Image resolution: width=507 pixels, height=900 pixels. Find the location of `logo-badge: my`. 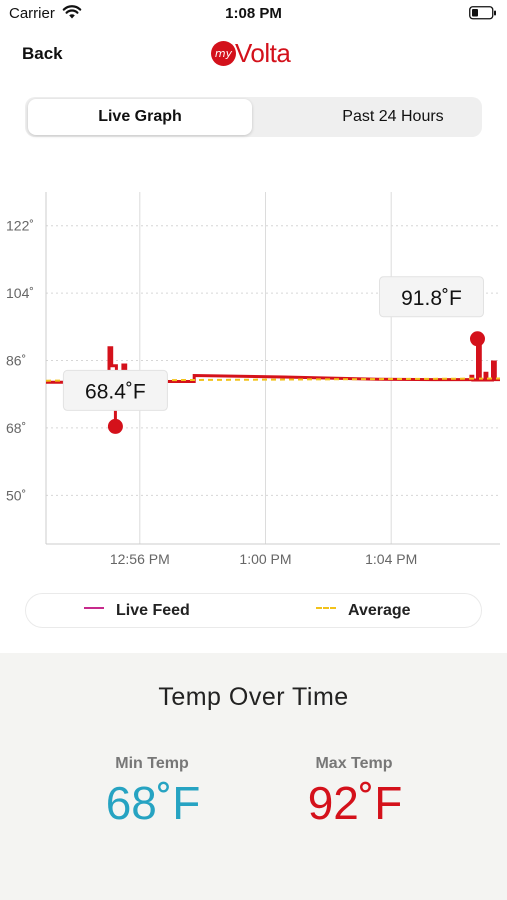

logo-badge: my is located at coordinates (223, 53).